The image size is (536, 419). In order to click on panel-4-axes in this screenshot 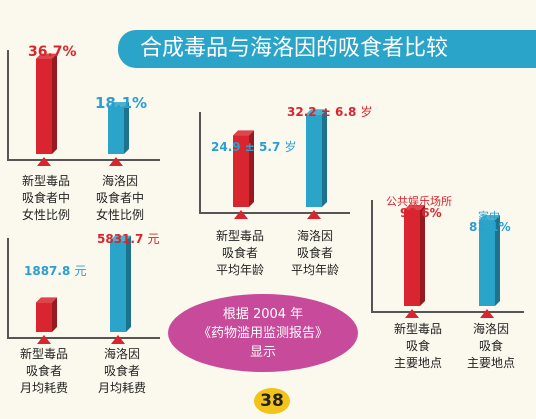, I will do `click(447, 256)`.